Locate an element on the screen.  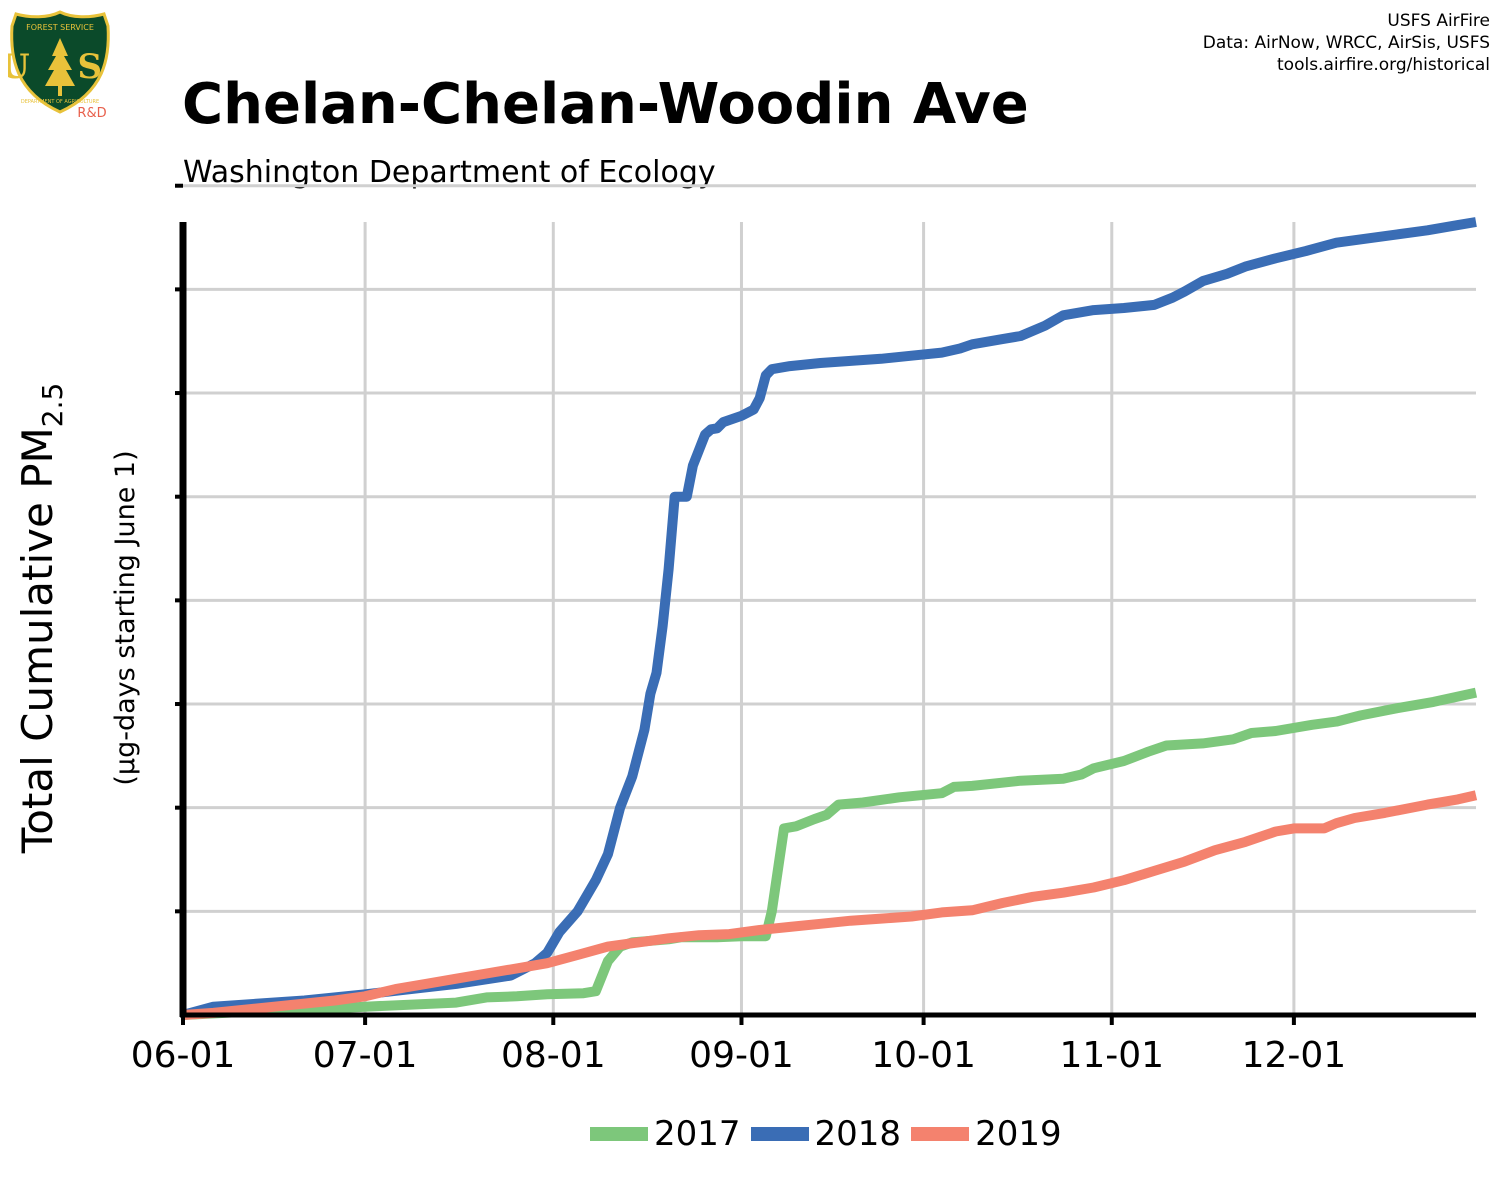
x-tick-label: 12-01 is located at coordinates (1294, 1055).